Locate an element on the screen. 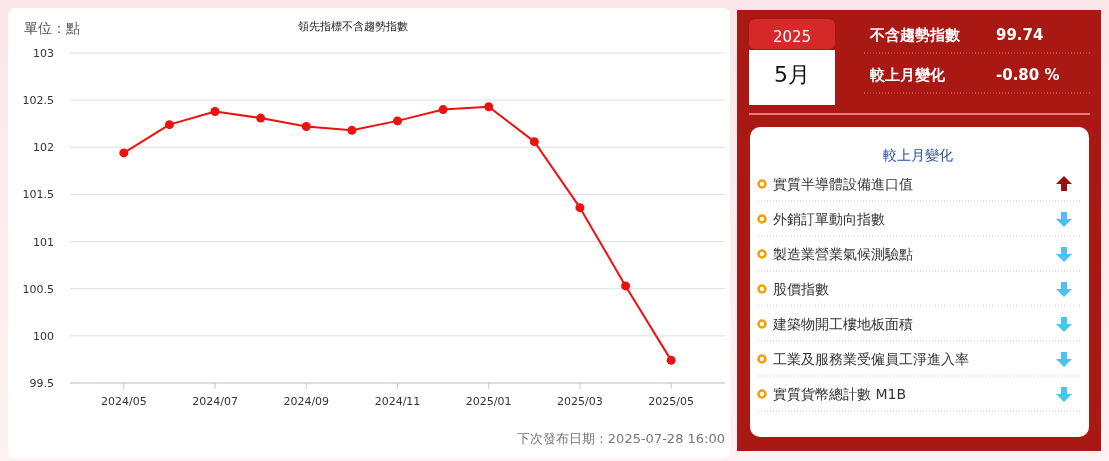 The image size is (1109, 461). x-tick-label: 2025/03 is located at coordinates (580, 401).